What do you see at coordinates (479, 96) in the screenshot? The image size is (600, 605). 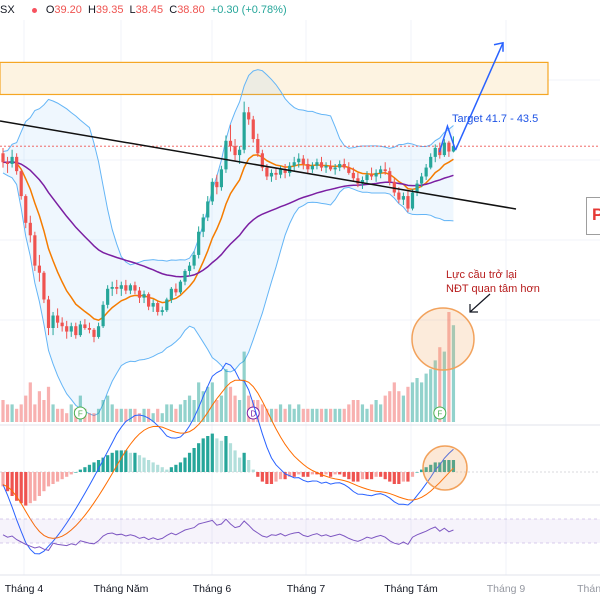 I see `forecast-arrow-line` at bounding box center [479, 96].